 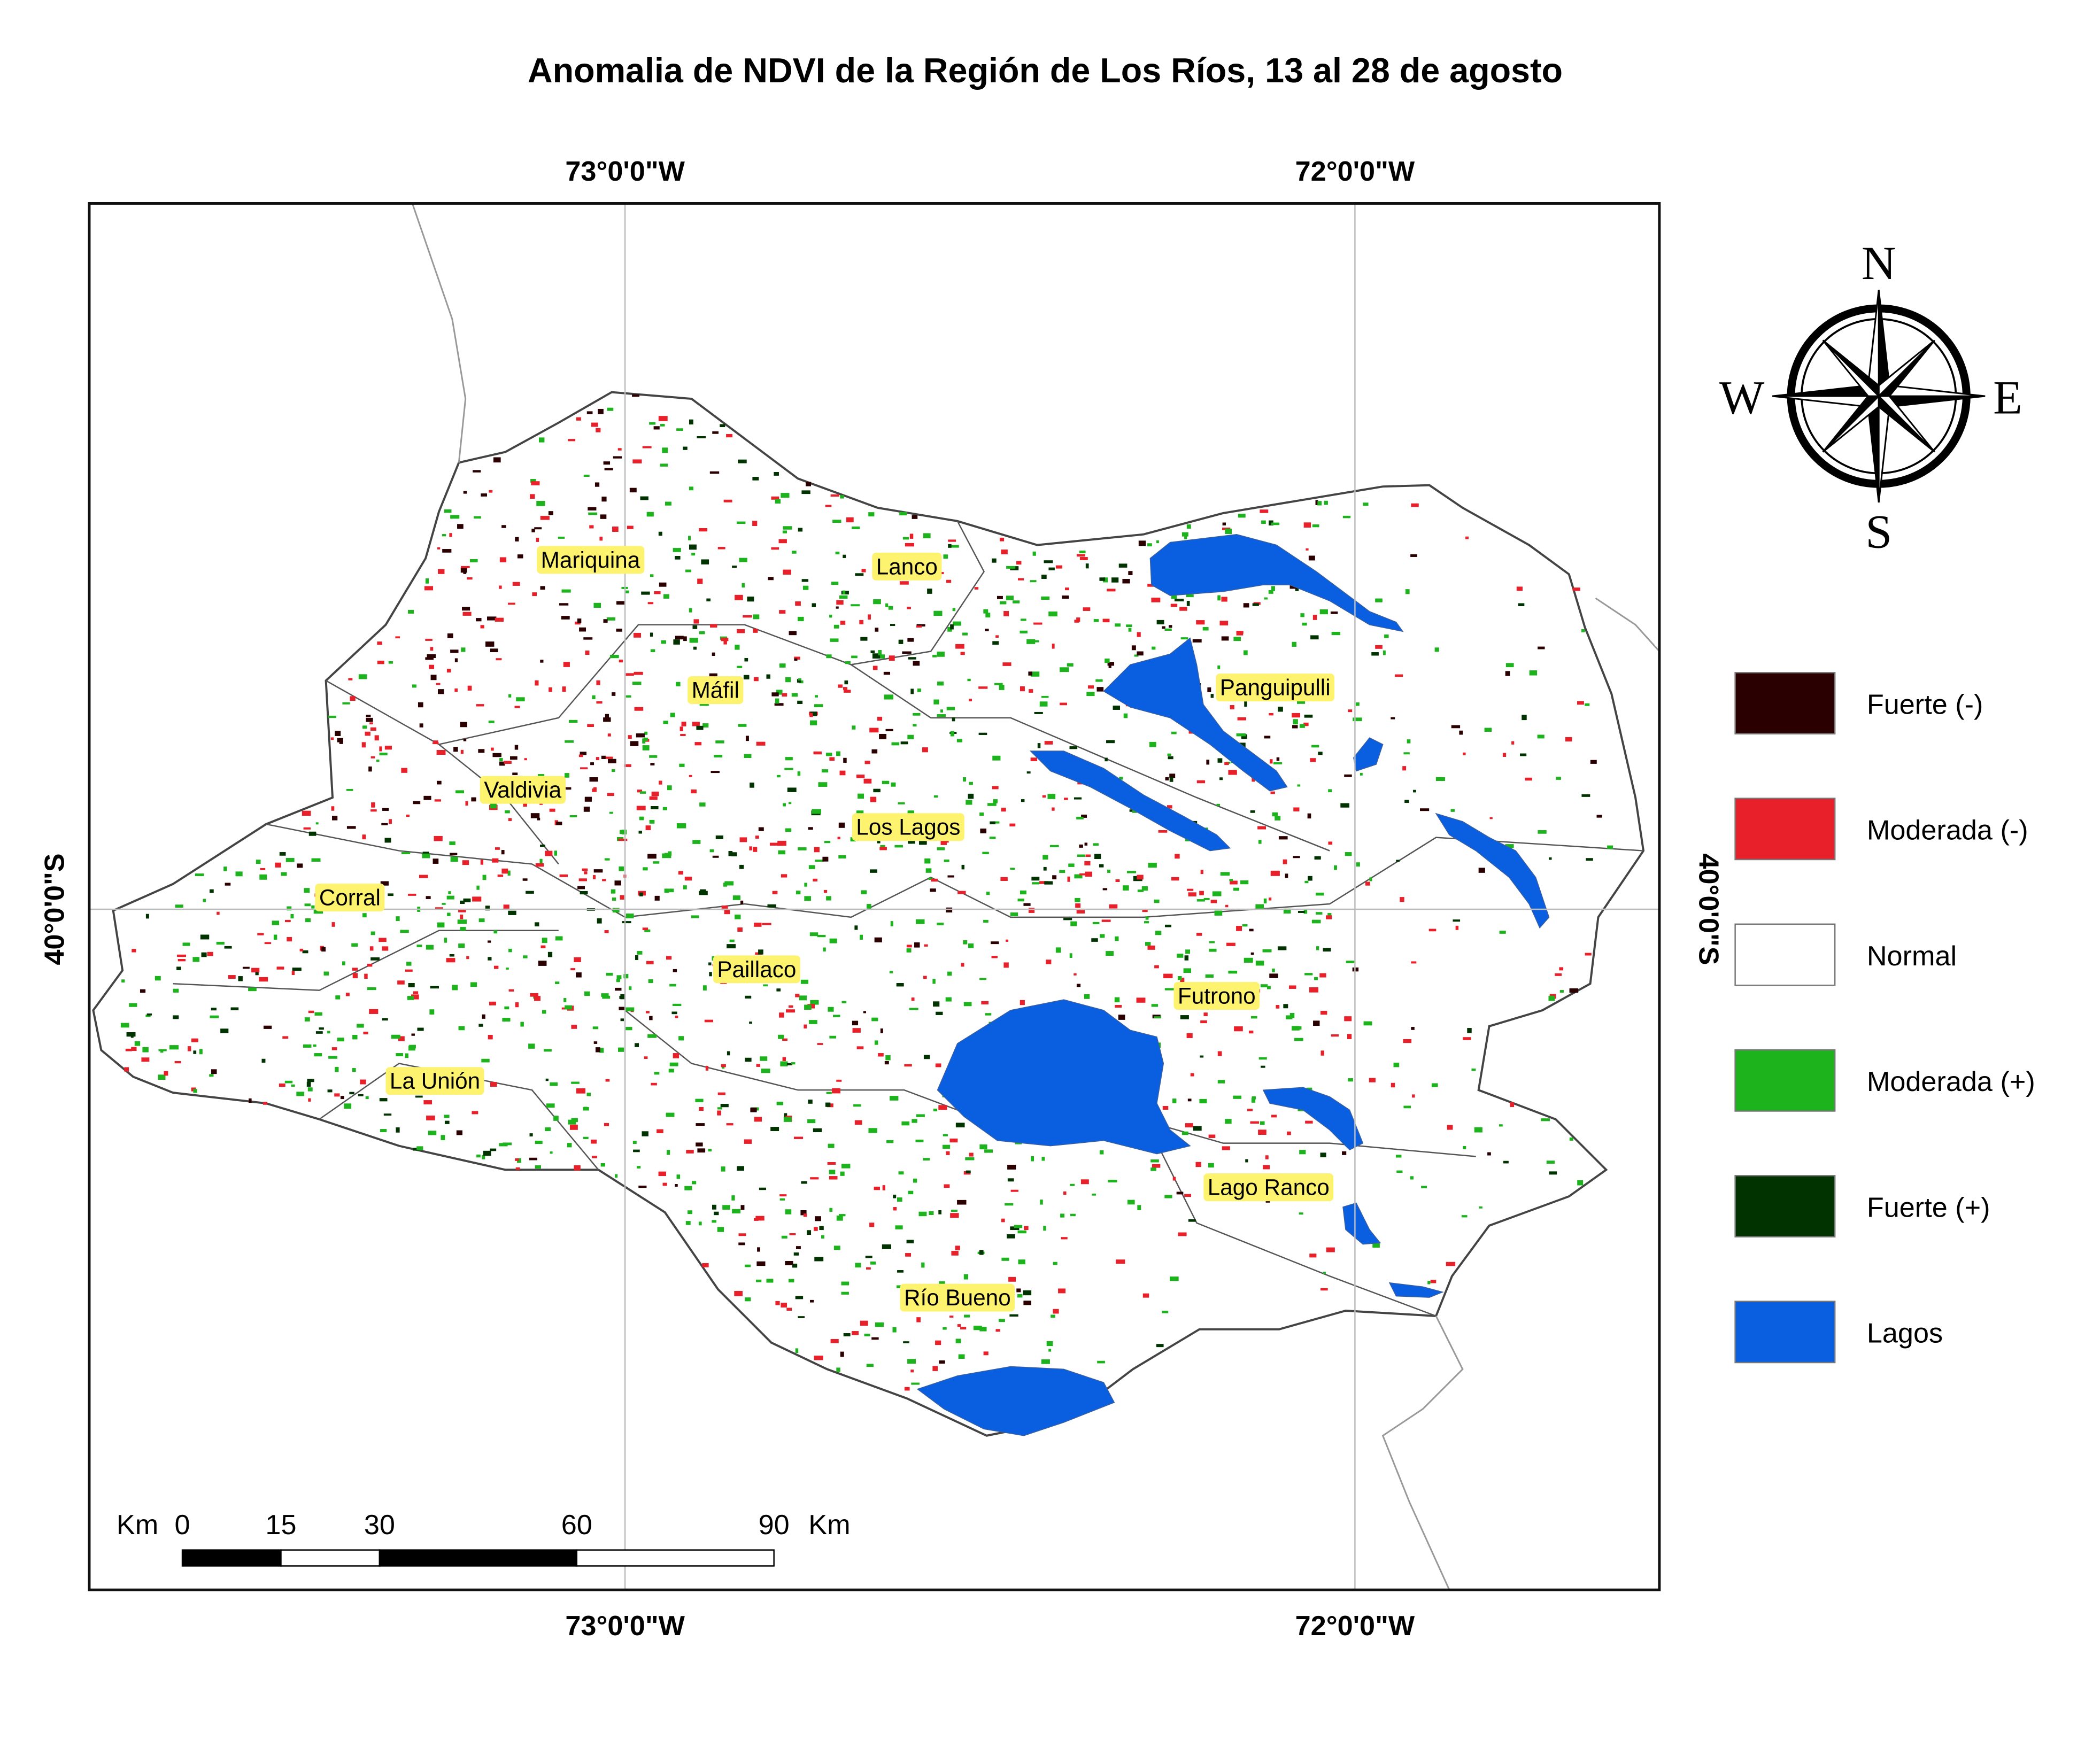 I want to click on compass-star, so click(x=1879, y=396).